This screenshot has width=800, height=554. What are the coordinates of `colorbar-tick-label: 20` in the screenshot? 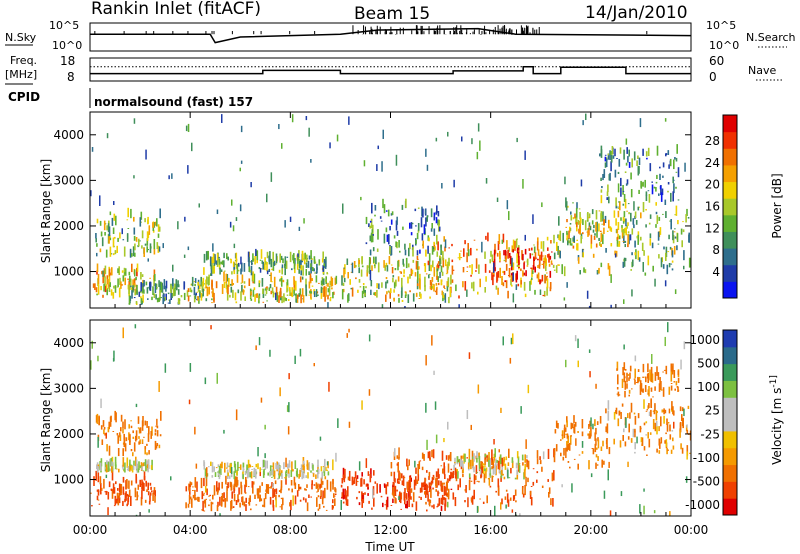 It's located at (712, 185).